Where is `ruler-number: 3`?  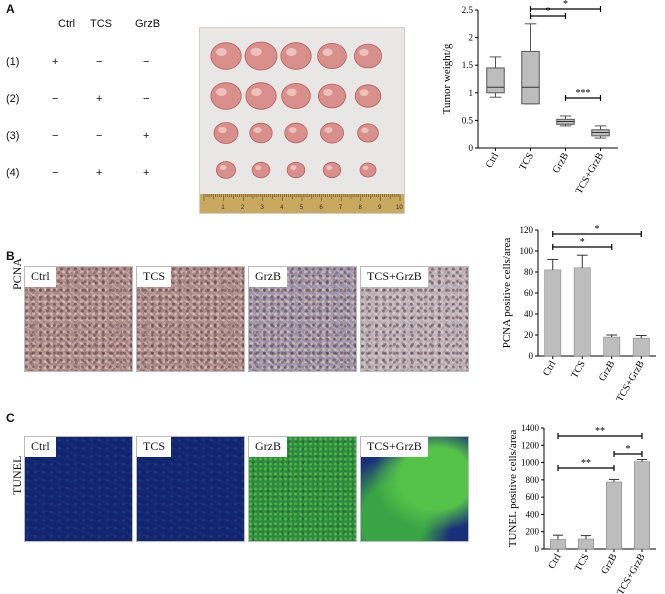
ruler-number: 3 is located at coordinates (263, 208).